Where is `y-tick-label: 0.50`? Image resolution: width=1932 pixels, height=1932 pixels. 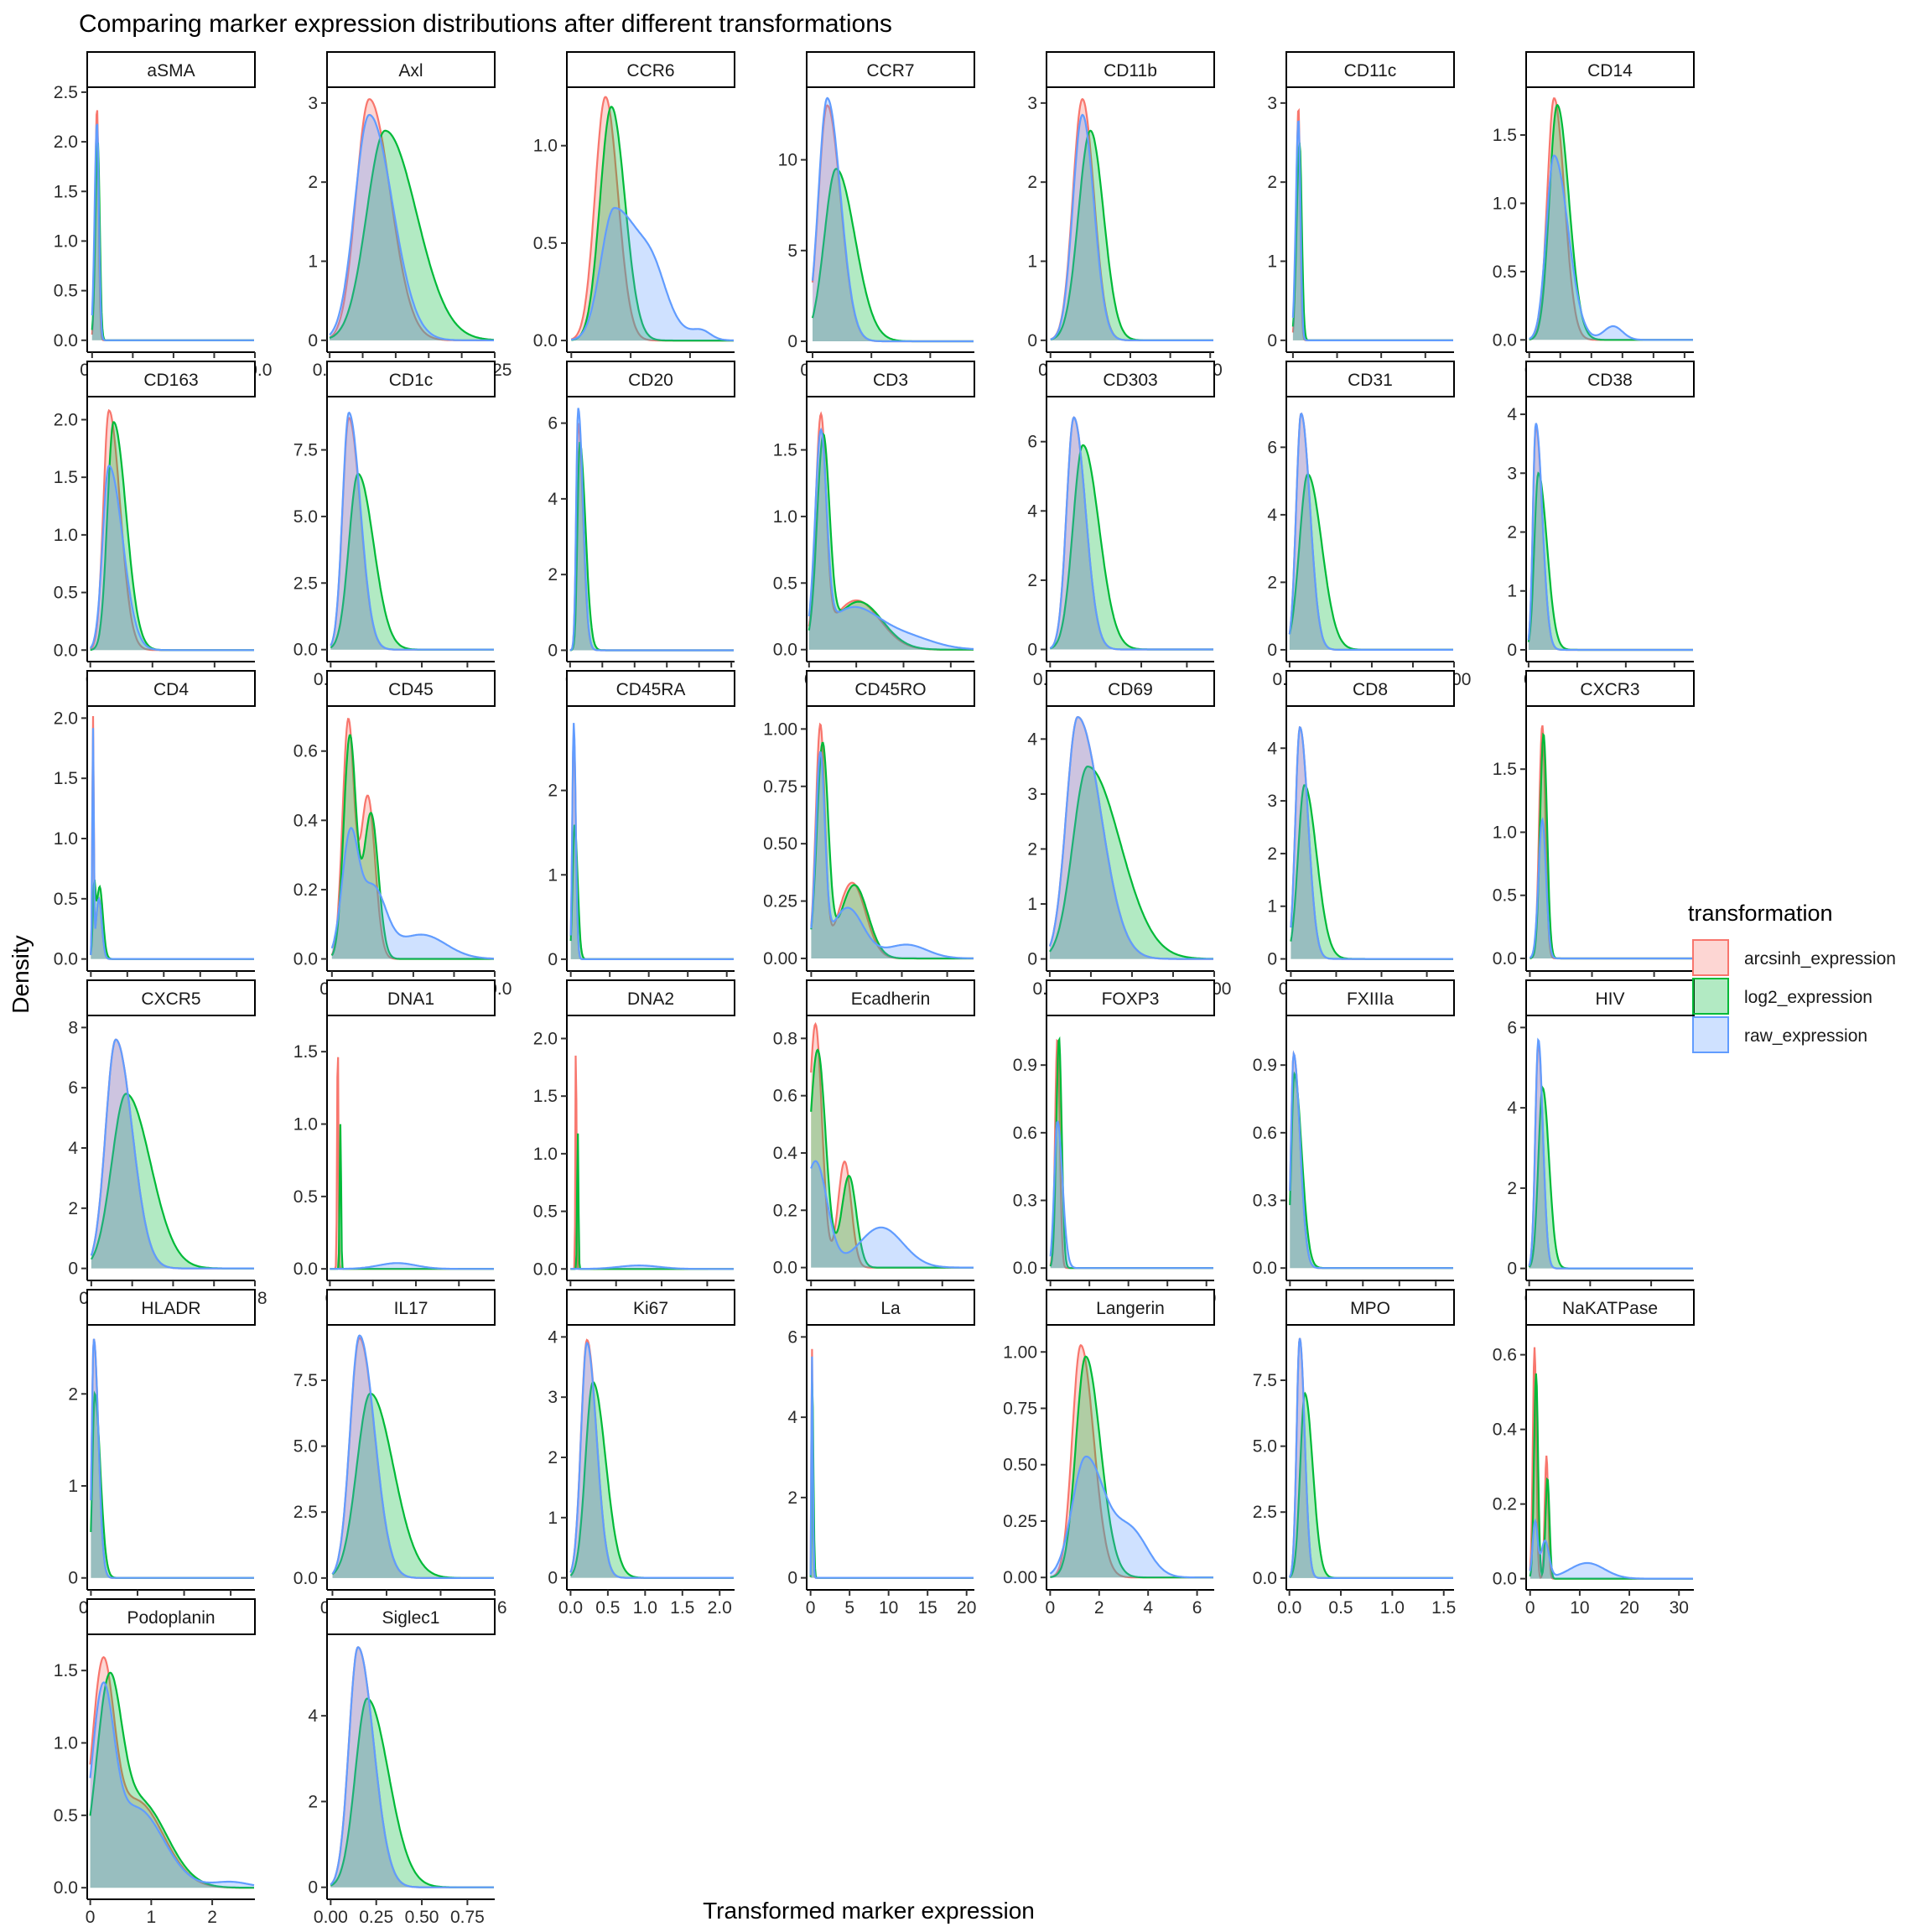 y-tick-label: 0.50 is located at coordinates (1020, 1465).